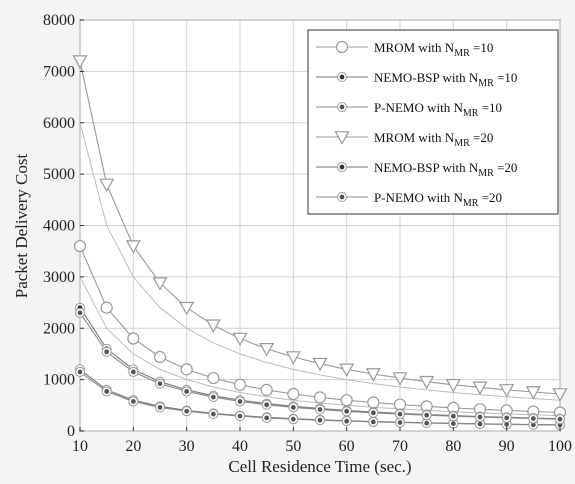 The height and width of the screenshot is (484, 575). I want to click on x-tick-label: 60, so click(347, 446).